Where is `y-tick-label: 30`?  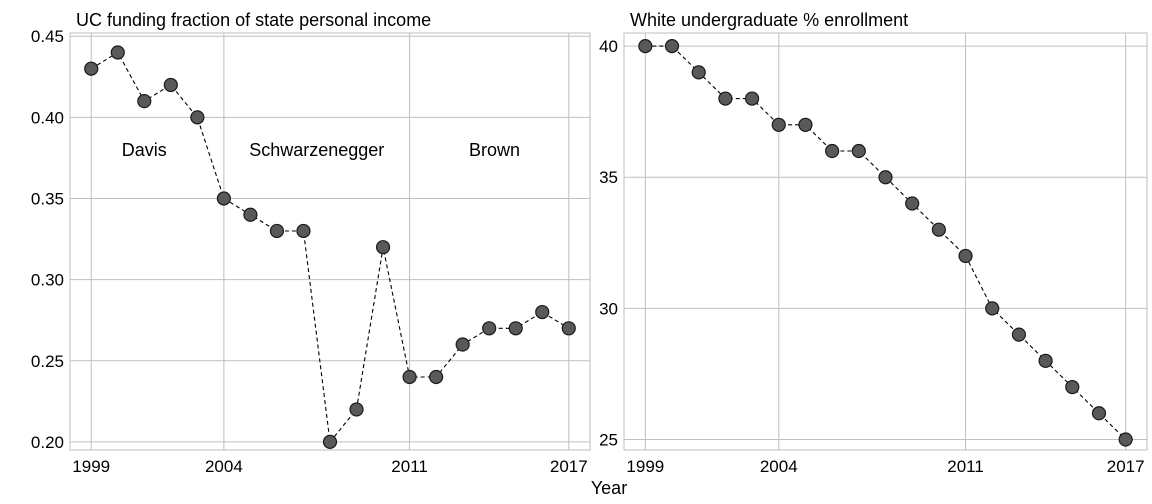 y-tick-label: 30 is located at coordinates (608, 308).